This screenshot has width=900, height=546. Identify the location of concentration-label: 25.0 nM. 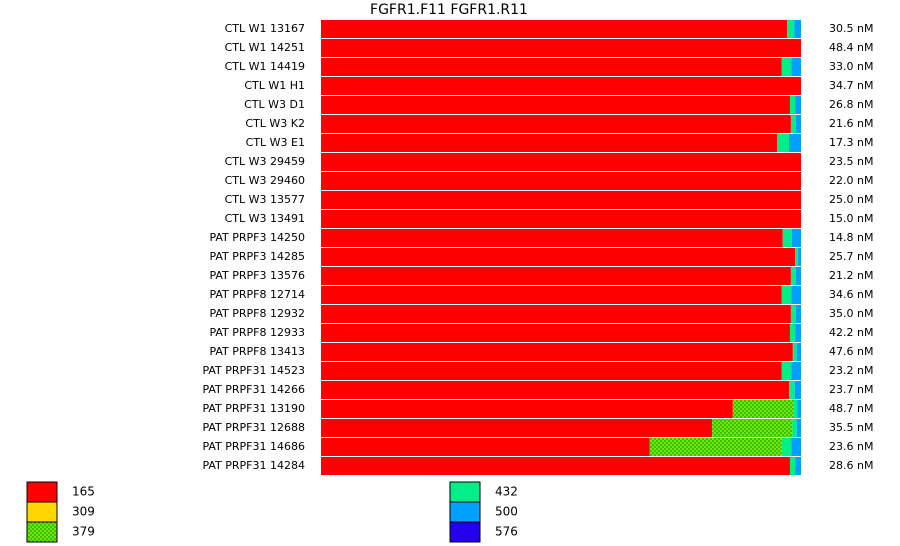
(851, 199).